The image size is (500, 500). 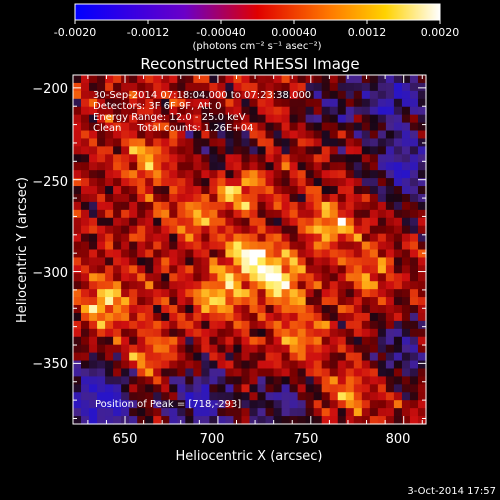 I want to click on y-axis-label: Heliocentric Y (arcsec), so click(x=22, y=250).